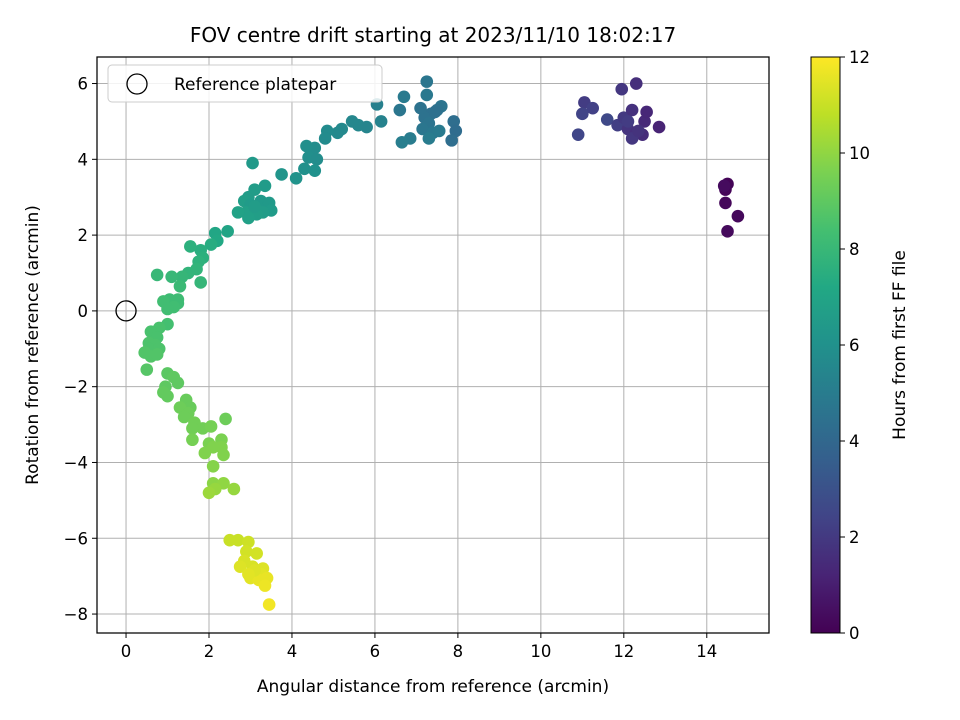 The height and width of the screenshot is (720, 960). What do you see at coordinates (540, 651) in the screenshot?
I see `x-tick-label: 10` at bounding box center [540, 651].